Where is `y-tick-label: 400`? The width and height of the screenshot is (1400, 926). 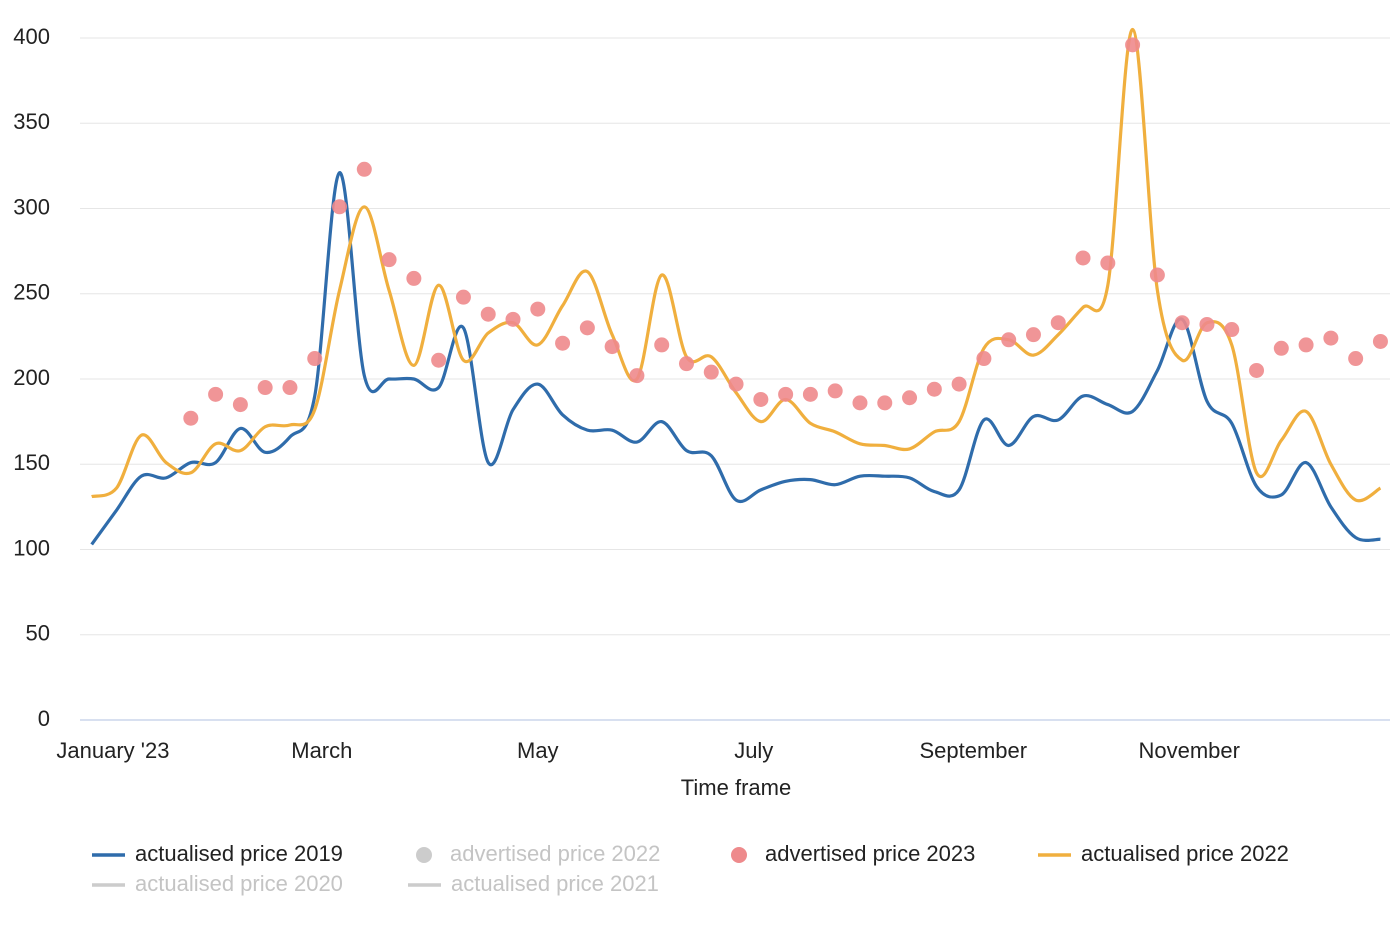 y-tick-label: 400 is located at coordinates (31, 36).